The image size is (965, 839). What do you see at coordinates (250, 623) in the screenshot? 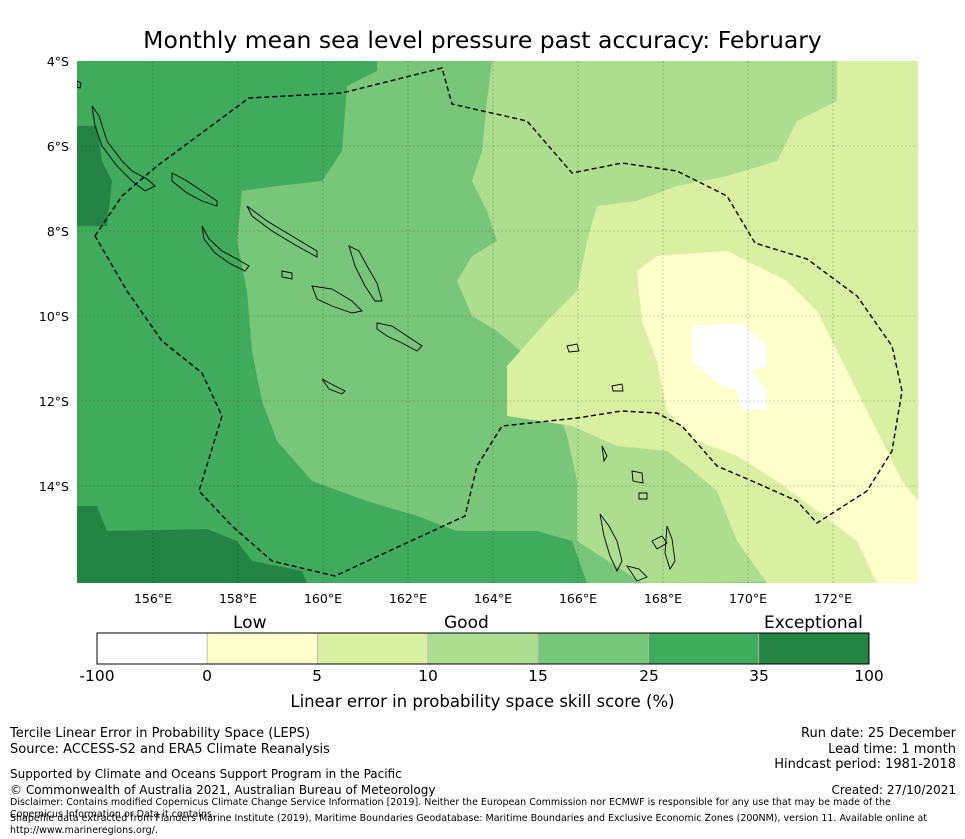
I see `category-low: Low` at bounding box center [250, 623].